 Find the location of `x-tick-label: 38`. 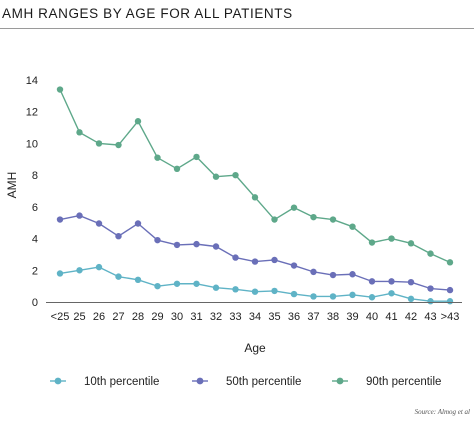

x-tick-label: 38 is located at coordinates (333, 317).